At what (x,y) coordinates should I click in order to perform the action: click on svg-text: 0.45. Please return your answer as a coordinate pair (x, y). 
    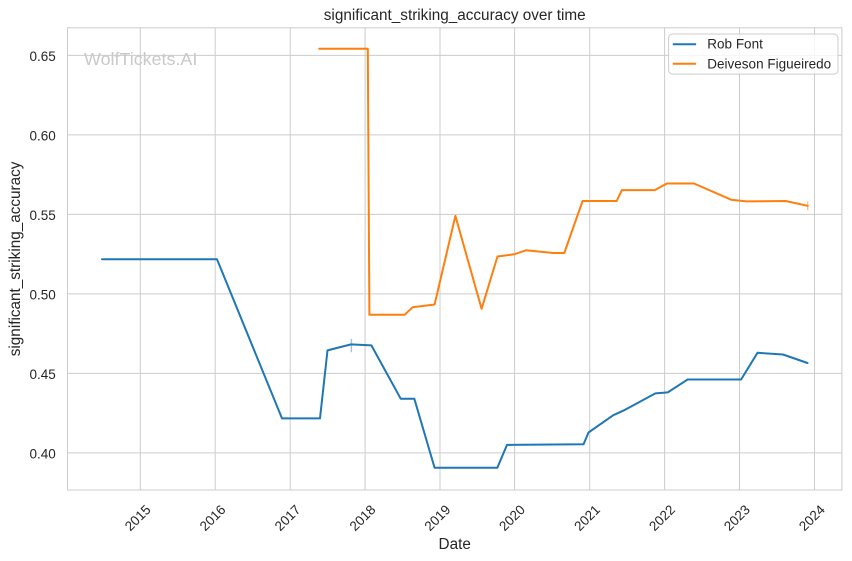
    Looking at the image, I should click on (43, 374).